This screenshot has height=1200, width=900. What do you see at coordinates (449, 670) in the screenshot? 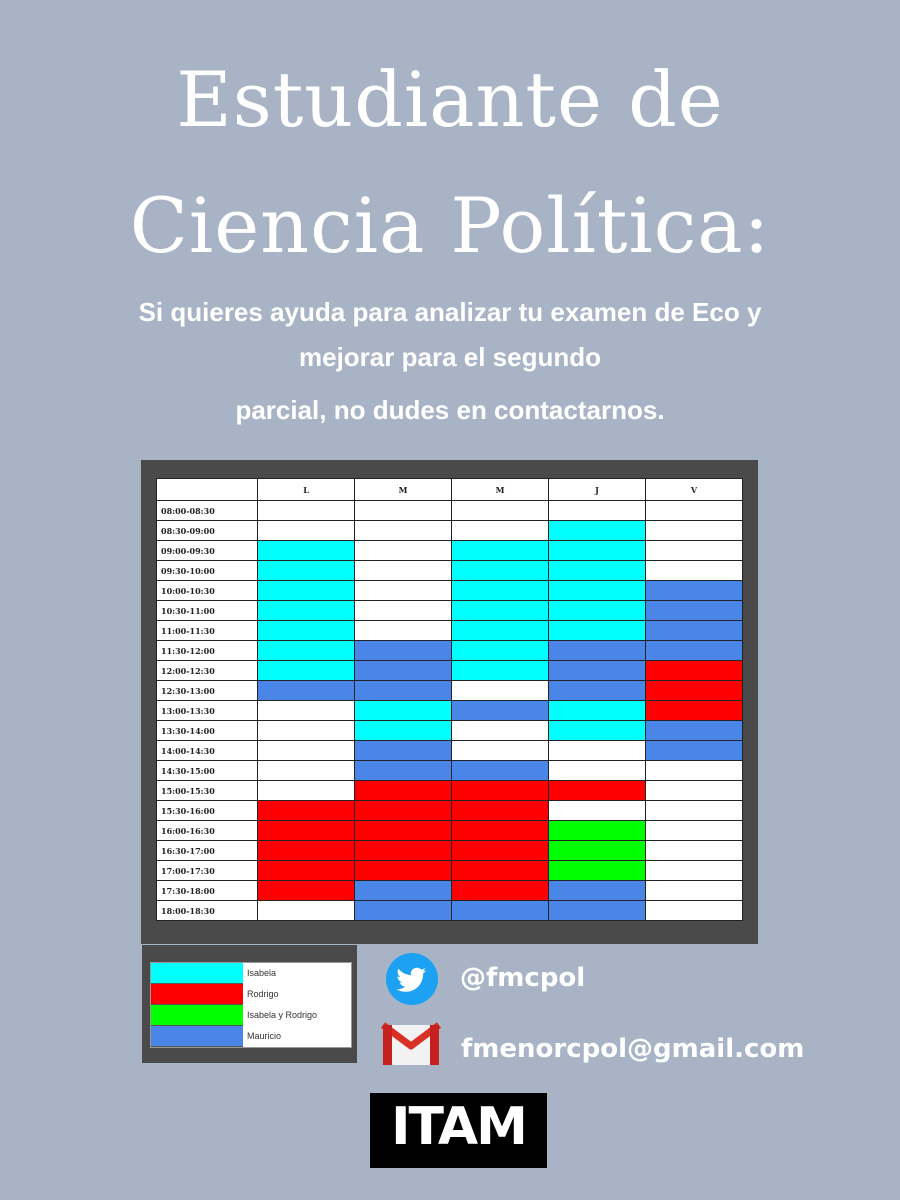
I see `schedule-row: 12:00-12:30` at bounding box center [449, 670].